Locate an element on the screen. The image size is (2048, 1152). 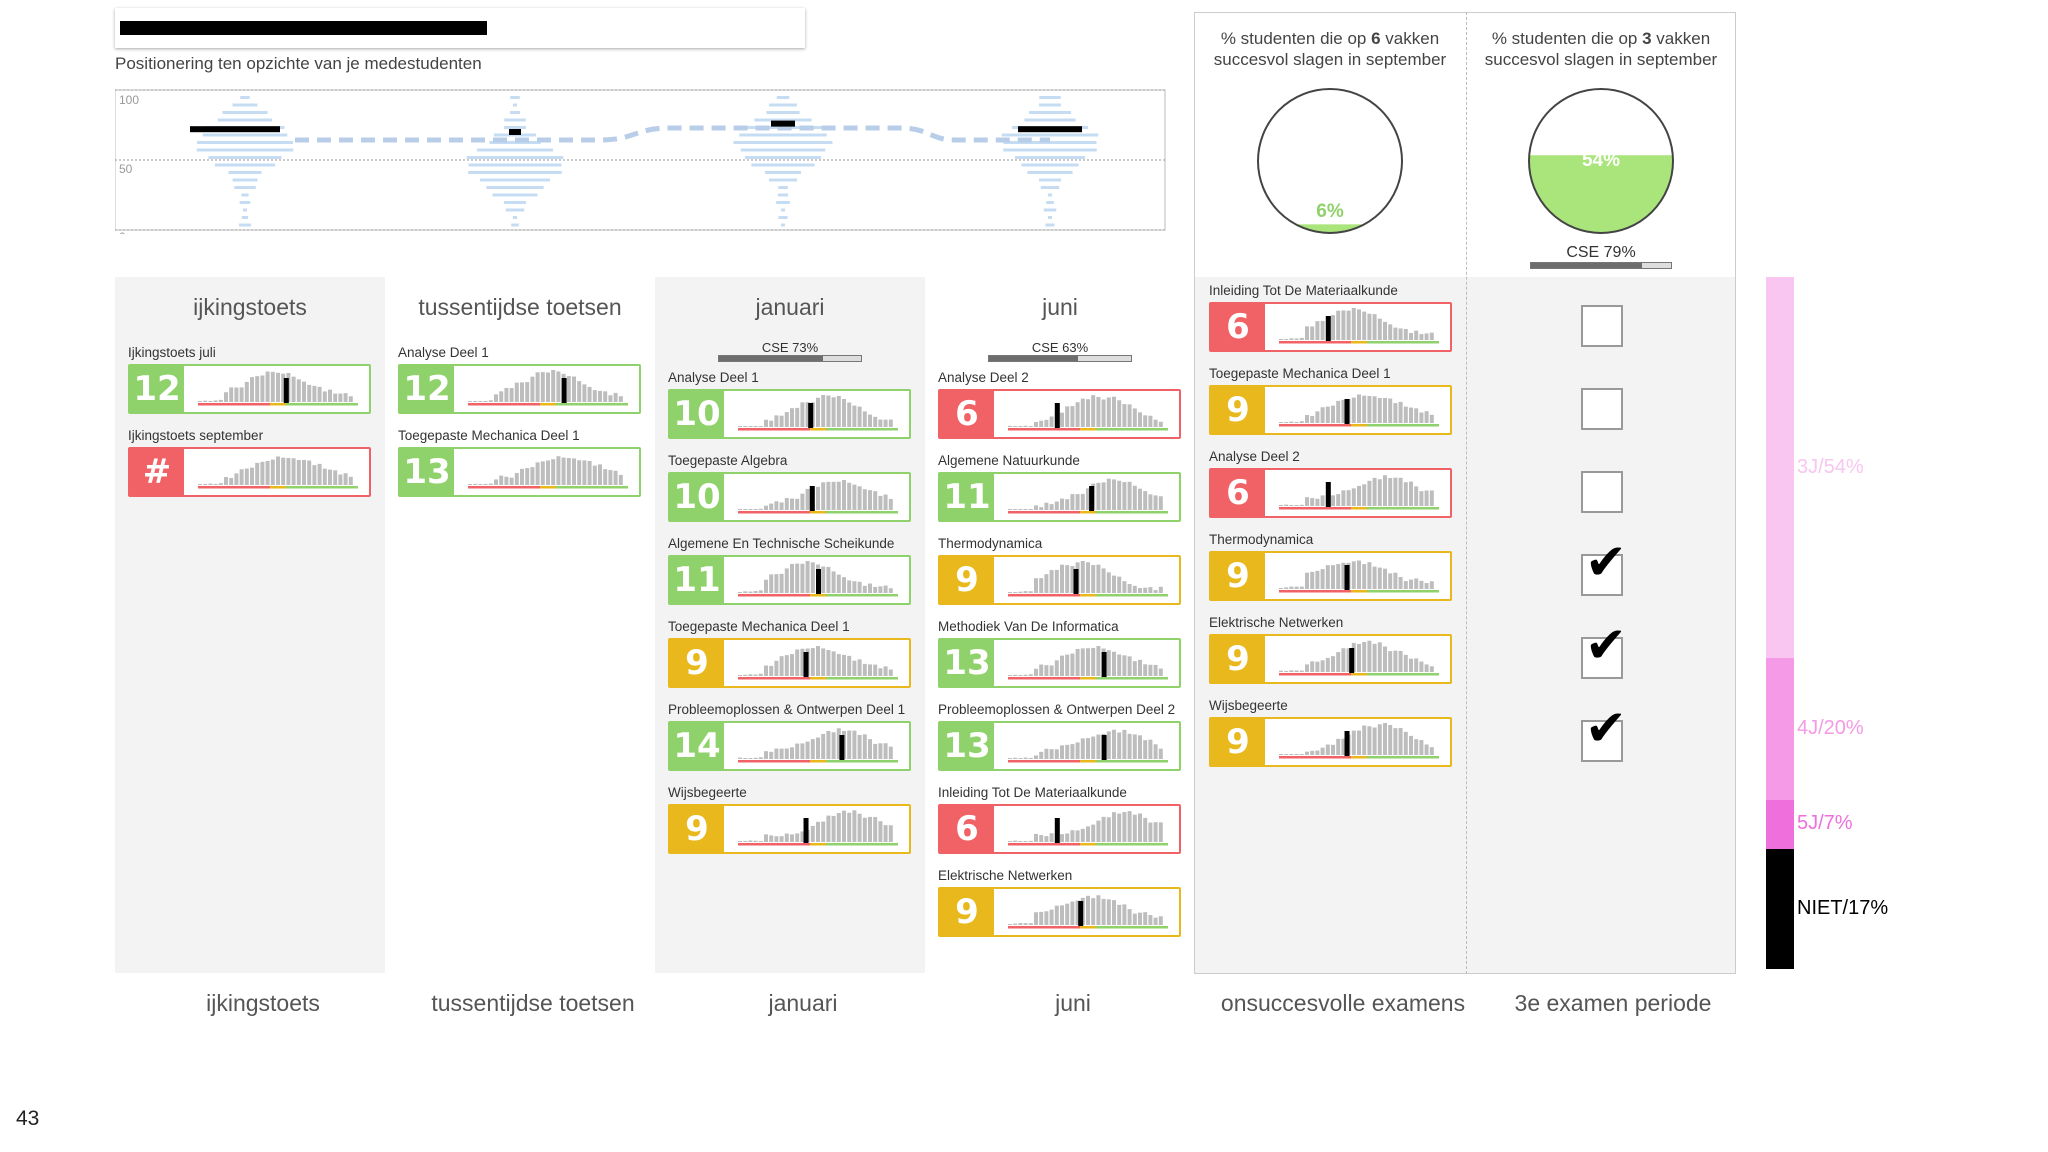
course-card: # is located at coordinates (249, 472).